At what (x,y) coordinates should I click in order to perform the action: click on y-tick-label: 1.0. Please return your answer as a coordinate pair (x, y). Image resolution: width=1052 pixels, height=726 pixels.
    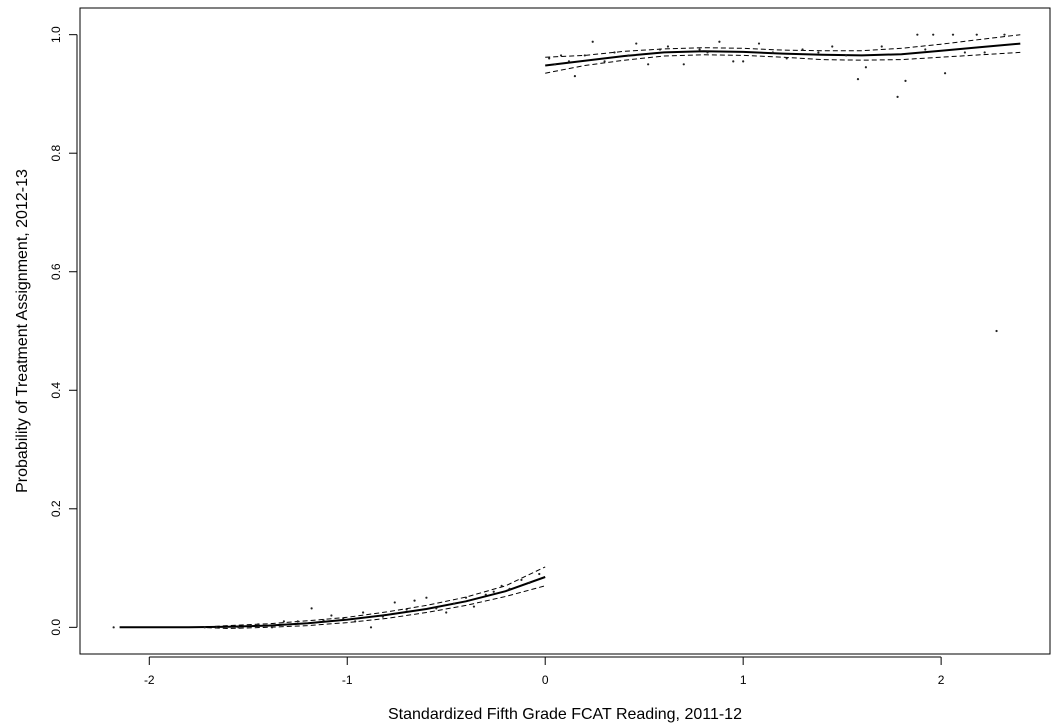
    Looking at the image, I should click on (56, 34).